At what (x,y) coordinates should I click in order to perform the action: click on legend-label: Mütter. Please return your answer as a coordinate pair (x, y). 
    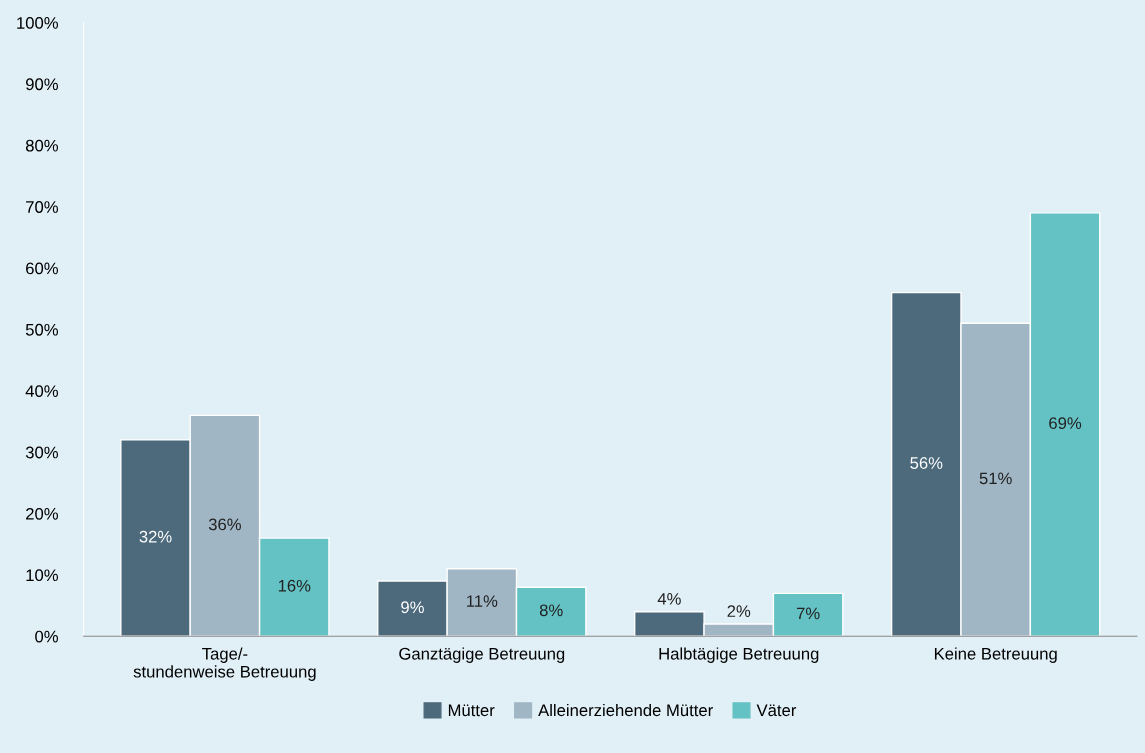
    Looking at the image, I should click on (471, 710).